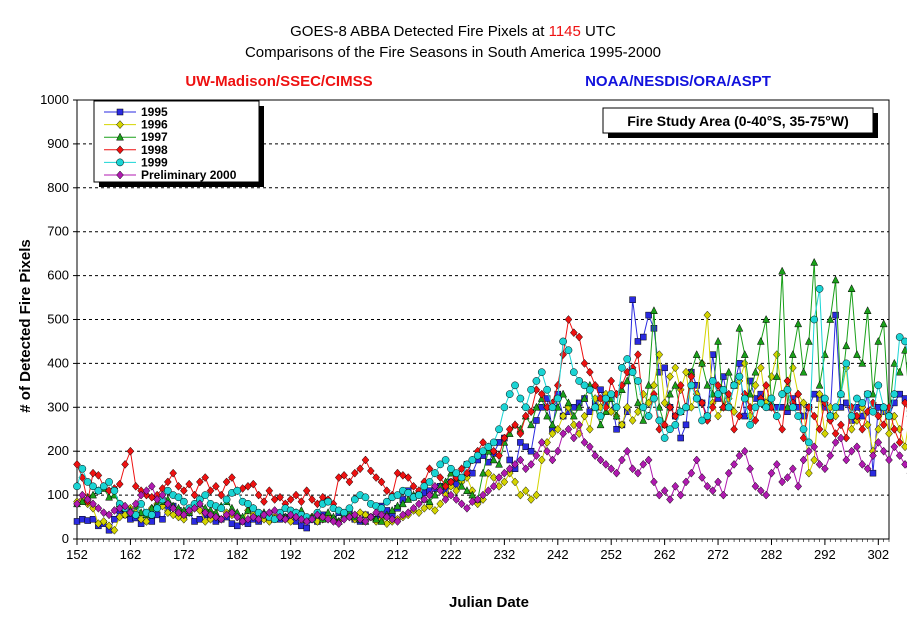 Image resolution: width=907 pixels, height=621 pixels. What do you see at coordinates (58, 406) in the screenshot?
I see `y-tick-label: 300` at bounding box center [58, 406].